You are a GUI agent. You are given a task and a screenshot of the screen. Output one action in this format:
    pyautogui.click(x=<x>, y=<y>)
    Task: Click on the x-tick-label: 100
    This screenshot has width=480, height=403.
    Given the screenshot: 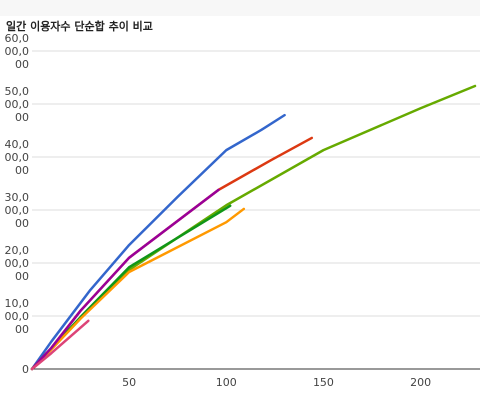 What is the action you would take?
    pyautogui.click(x=226, y=382)
    